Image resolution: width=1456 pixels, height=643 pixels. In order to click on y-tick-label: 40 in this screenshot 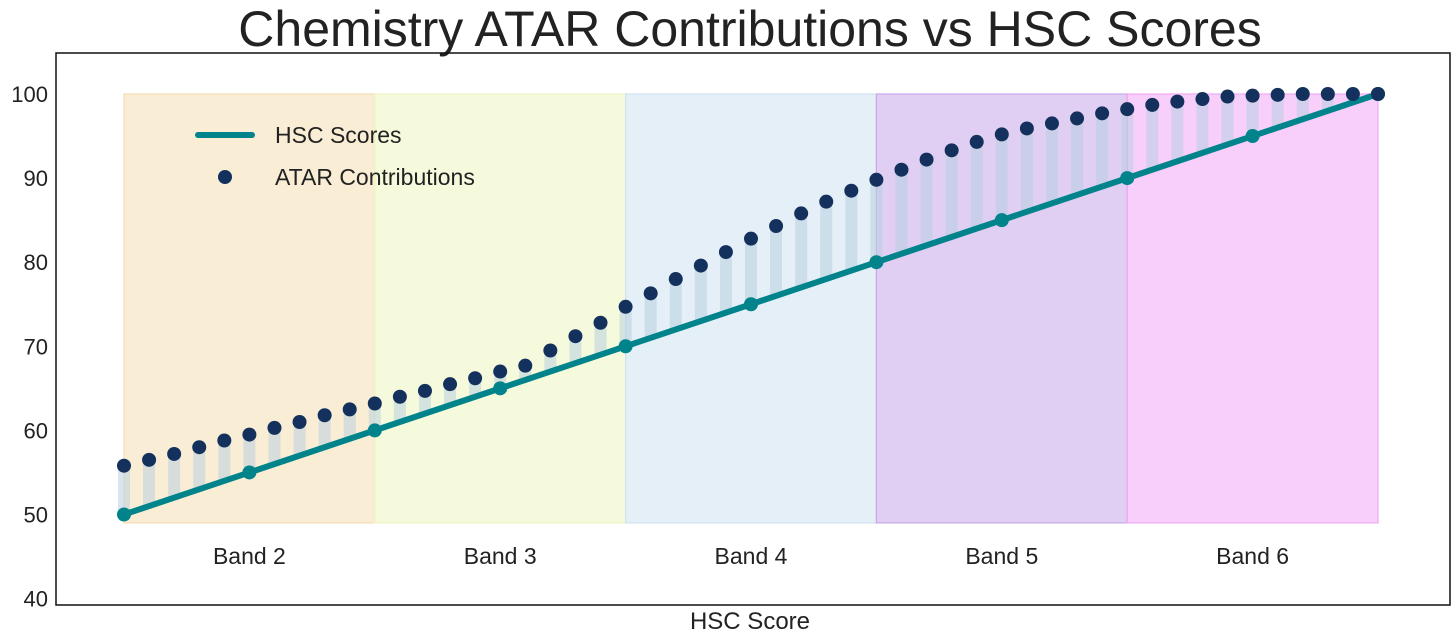, I will do `click(36, 599)`.